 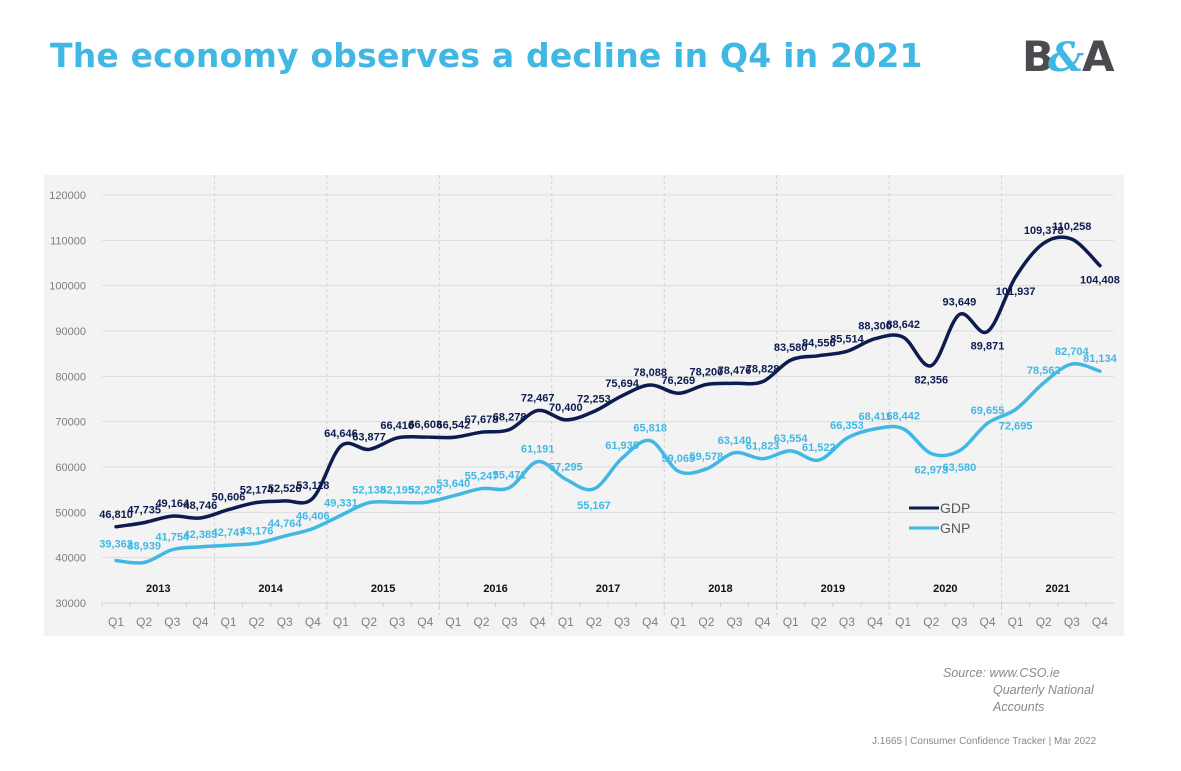 What do you see at coordinates (931, 381) in the screenshot?
I see `data-label-gdp: 82,356` at bounding box center [931, 381].